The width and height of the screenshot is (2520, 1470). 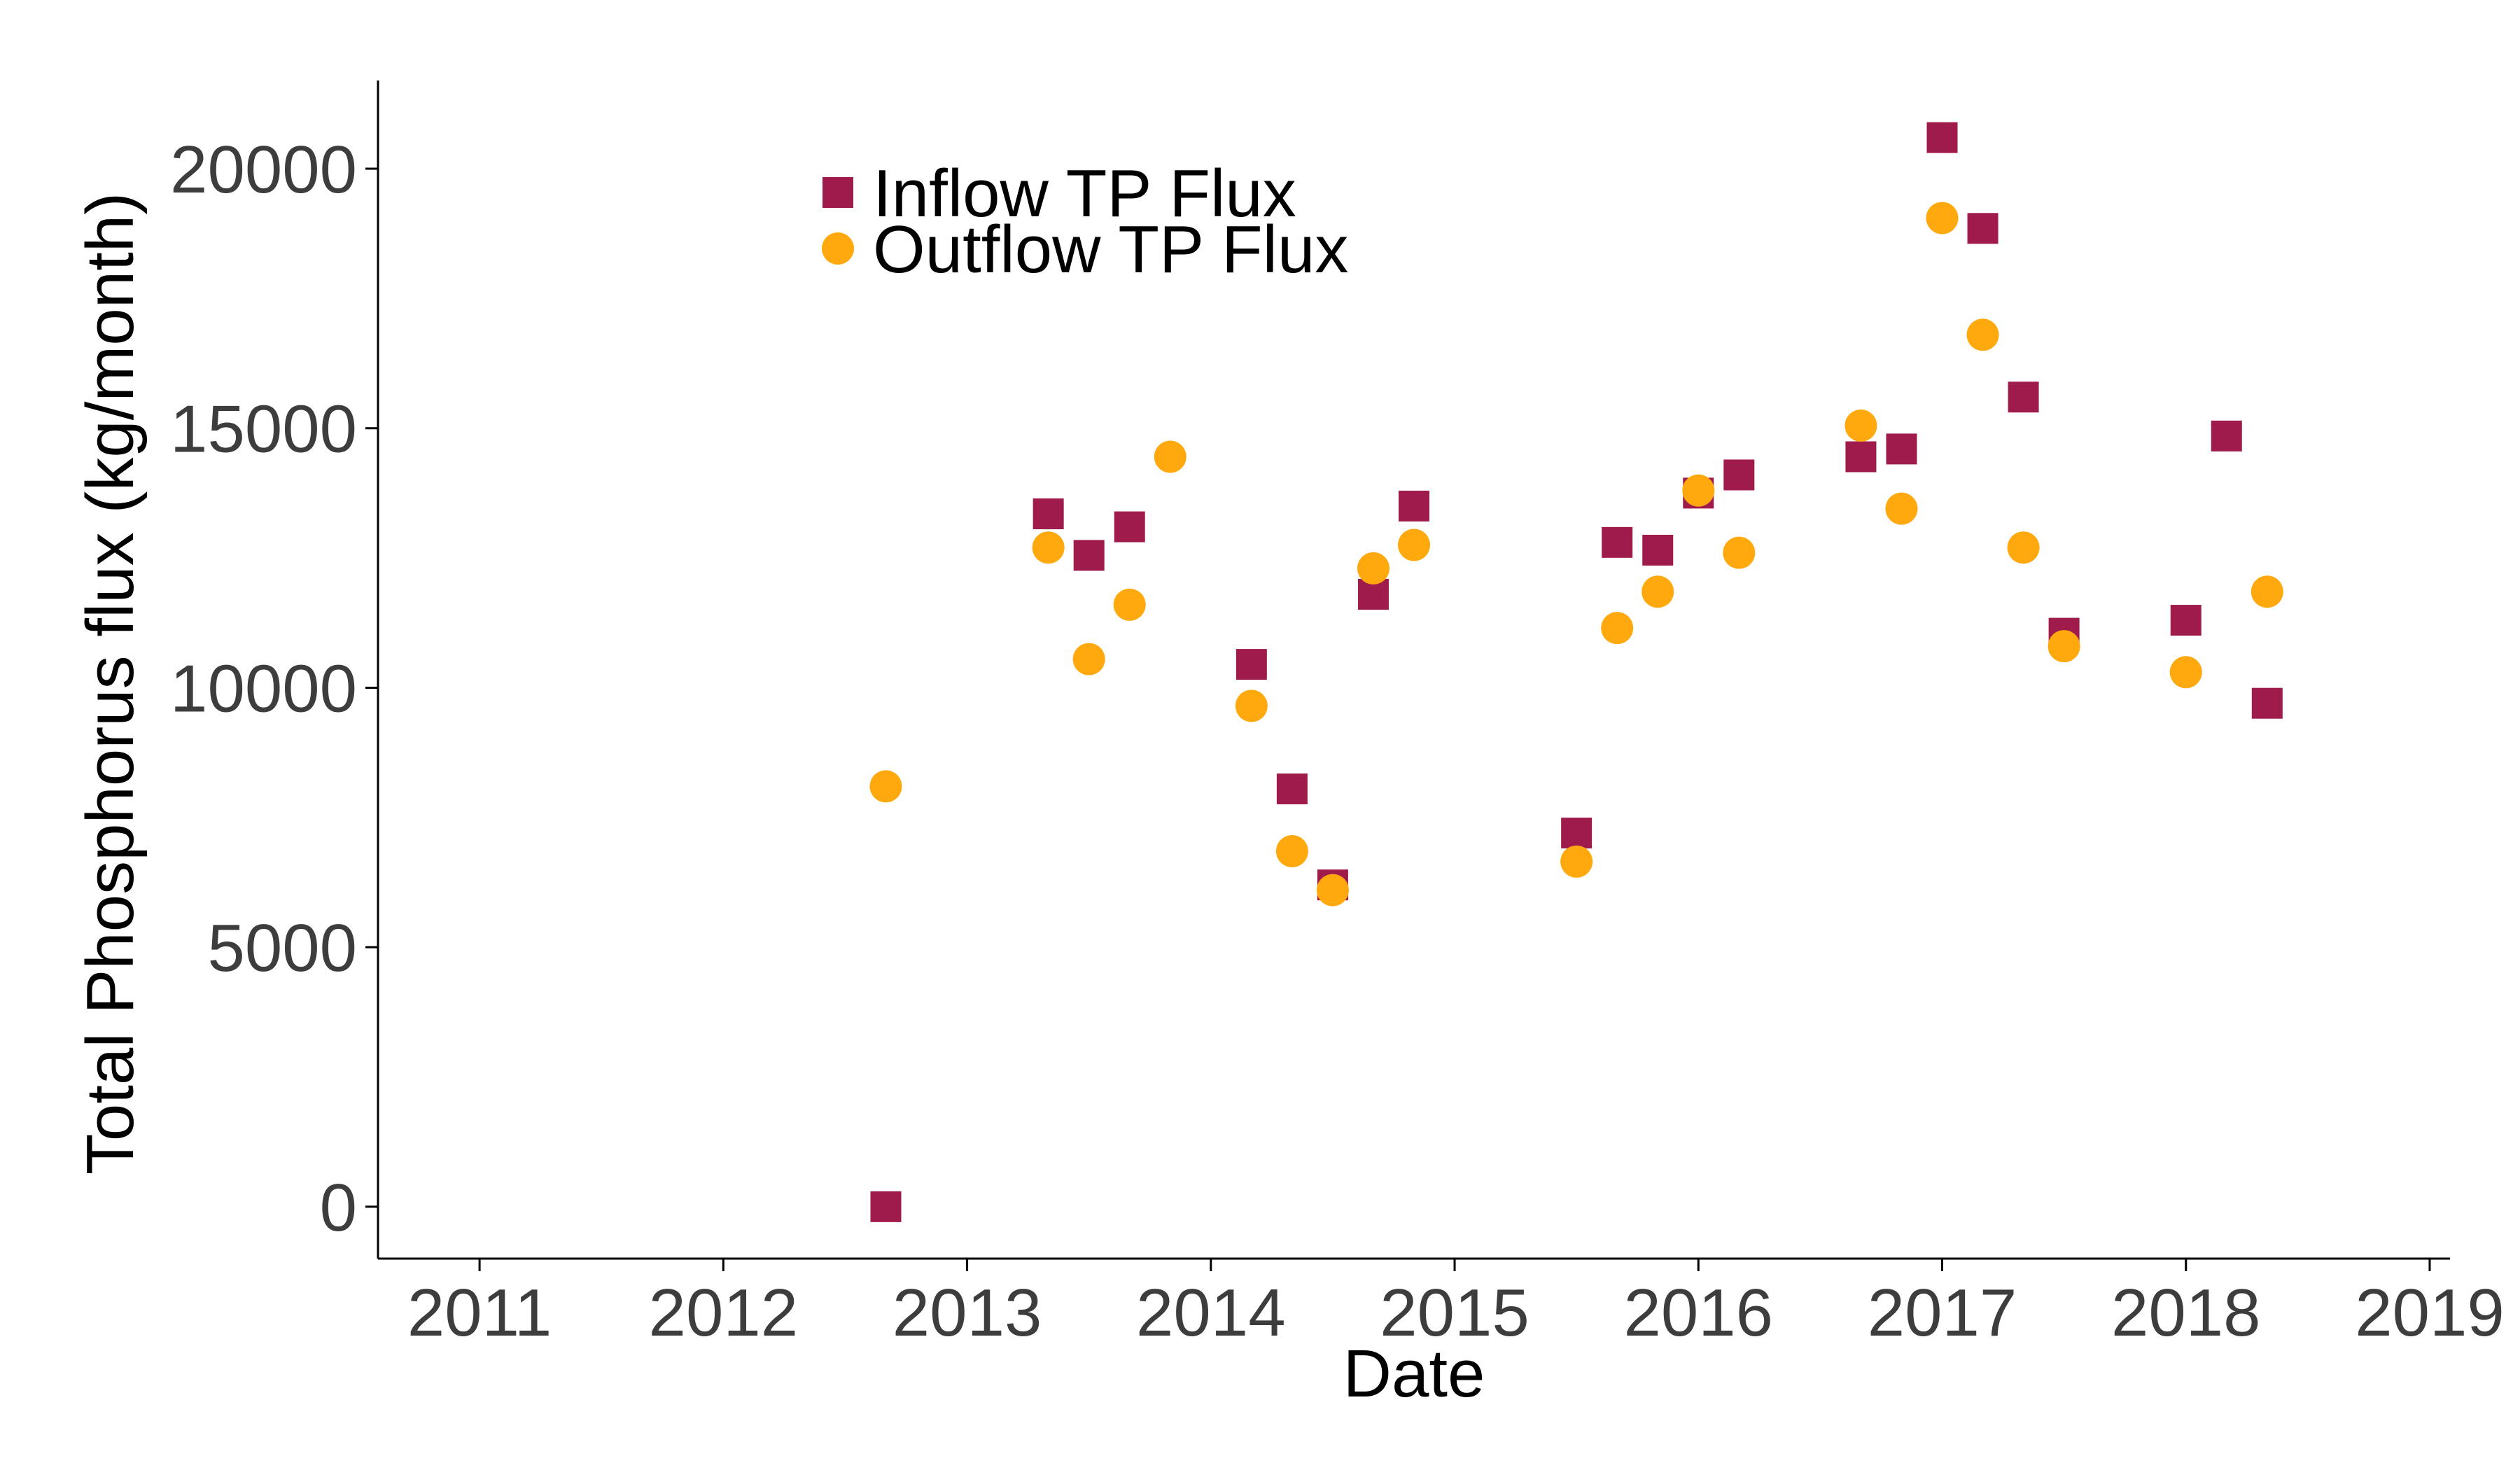 I want to click on y-axis-ticks: 0 5000 10000 15000 20000, so click(x=274, y=688).